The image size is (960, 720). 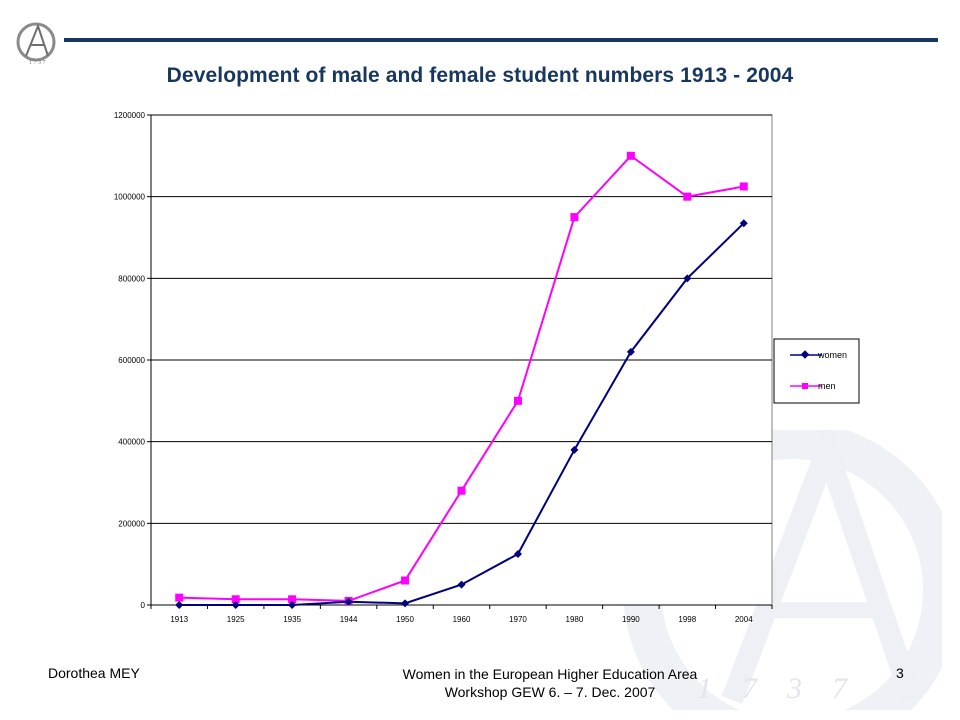 I want to click on x-tick-label: 1970, so click(x=518, y=619).